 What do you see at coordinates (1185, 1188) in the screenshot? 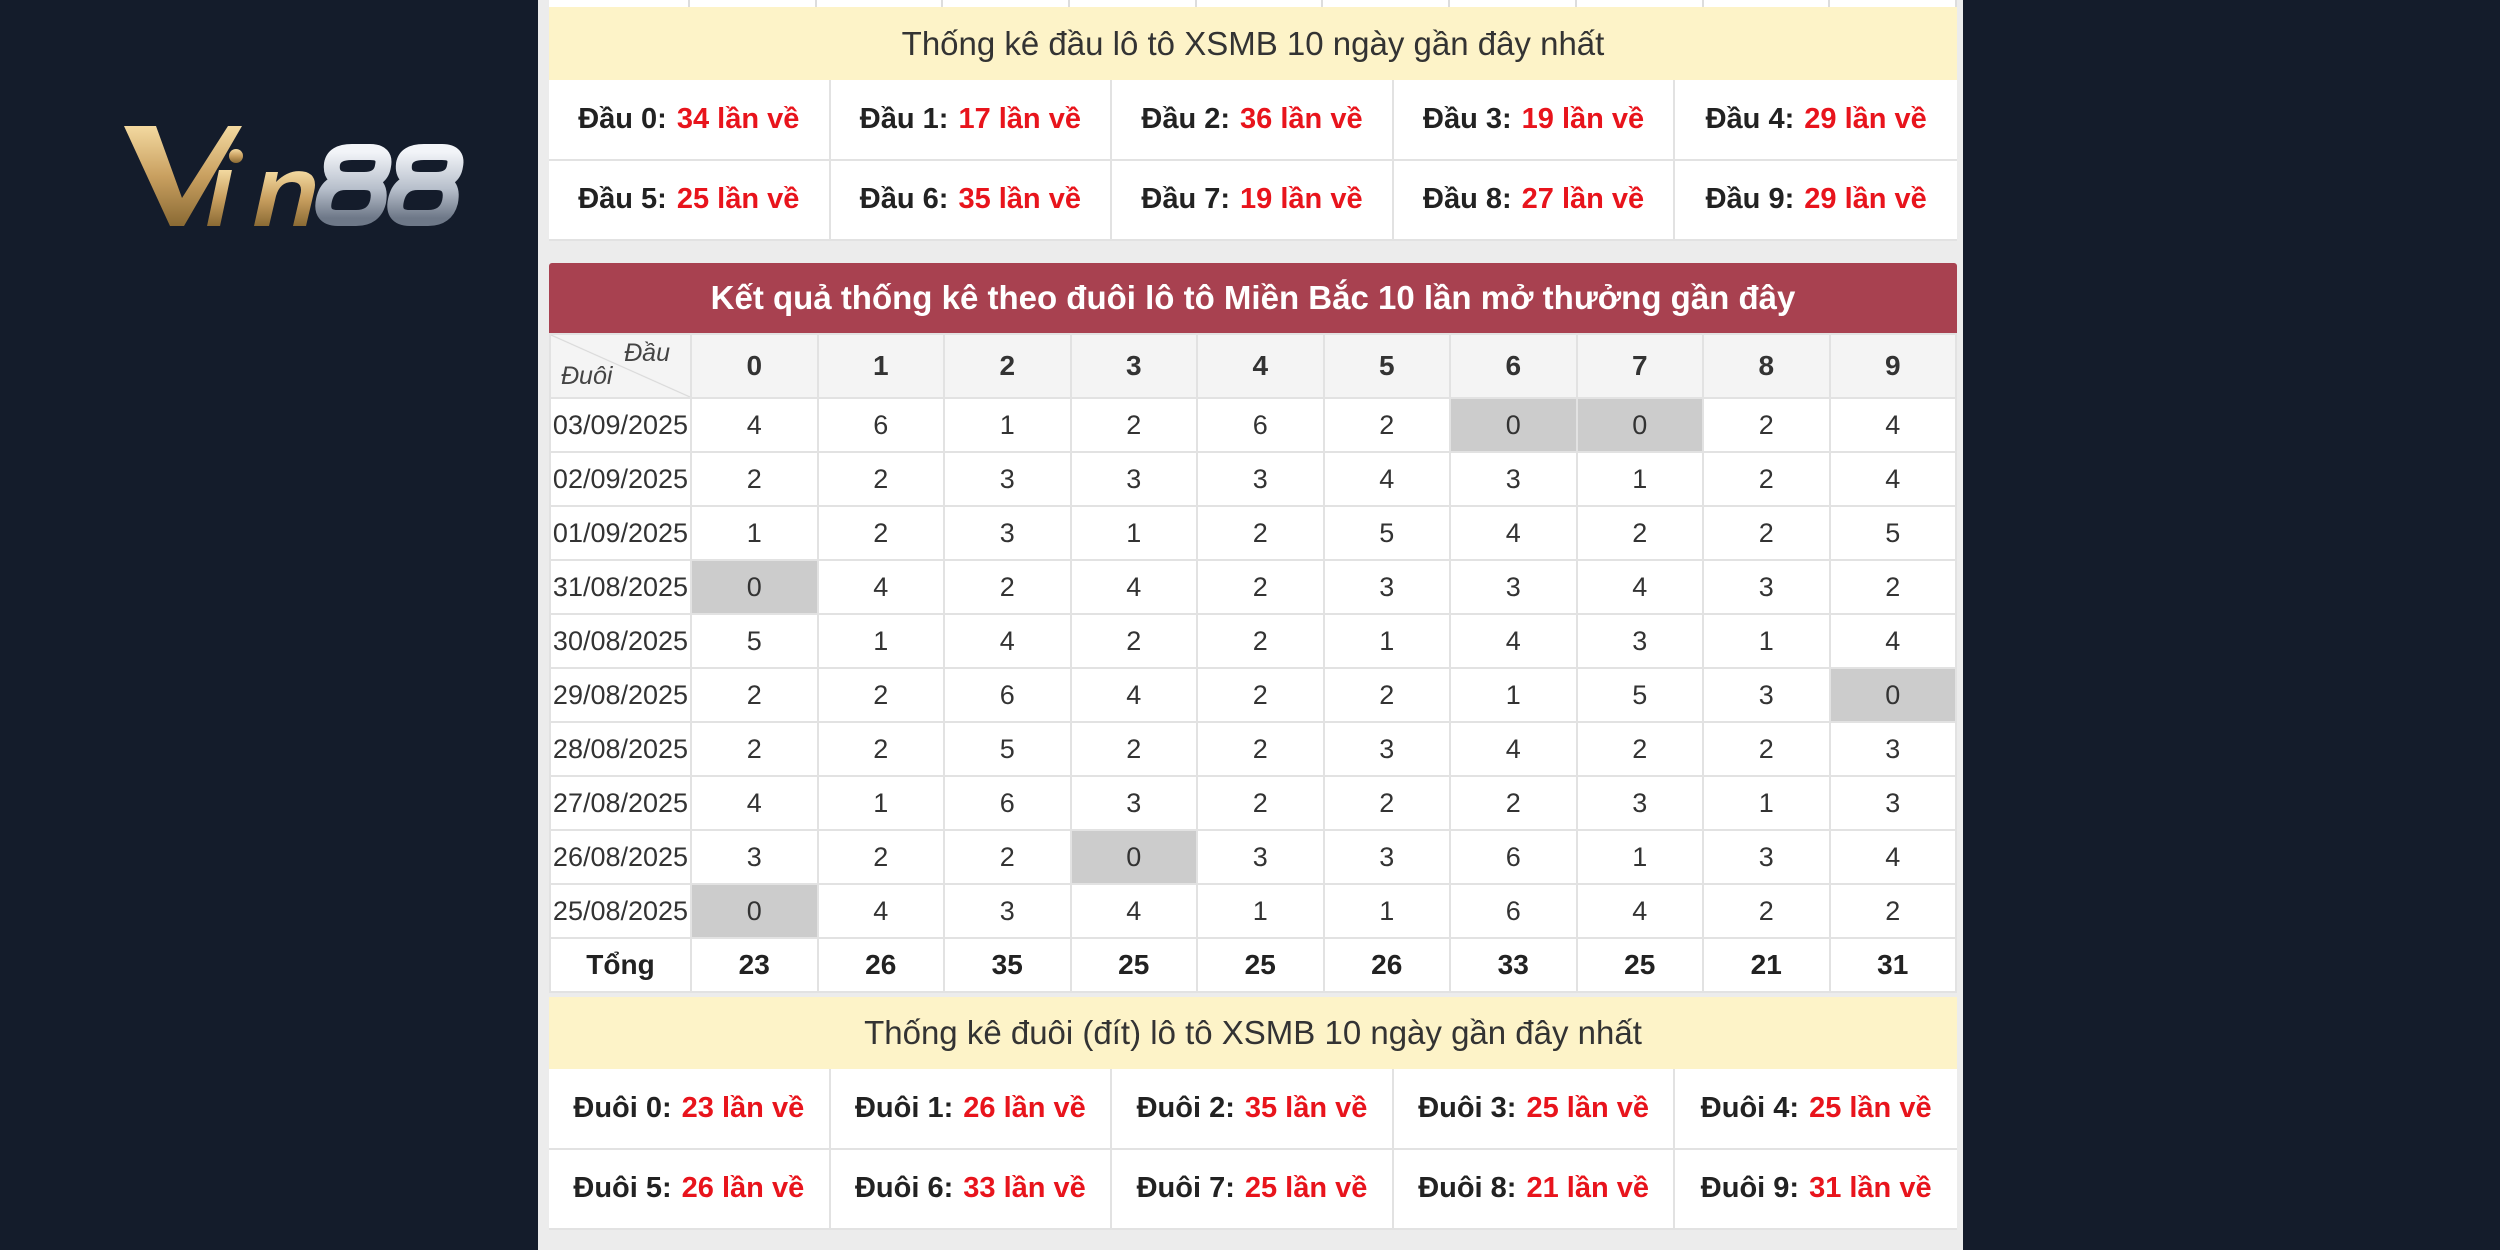
I see `stat-label: Đuôi 7:` at bounding box center [1185, 1188].